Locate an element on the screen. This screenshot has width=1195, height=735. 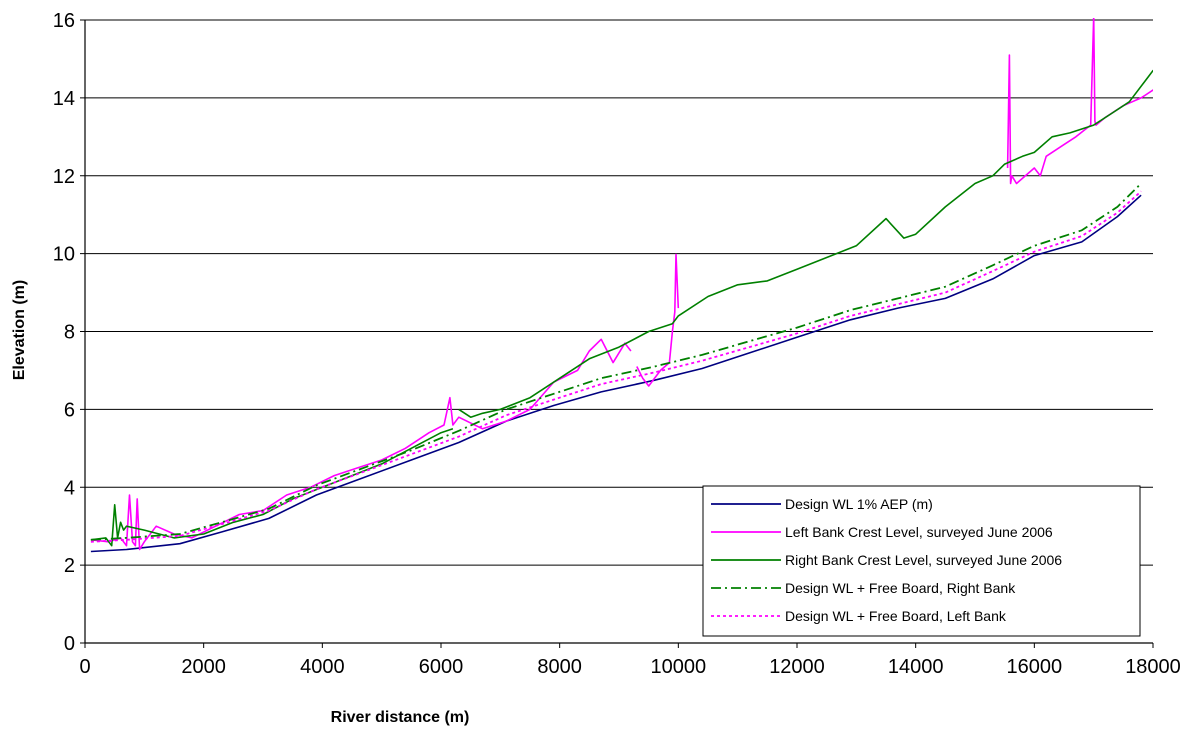
y-tick-label: 0 is located at coordinates (69, 644).